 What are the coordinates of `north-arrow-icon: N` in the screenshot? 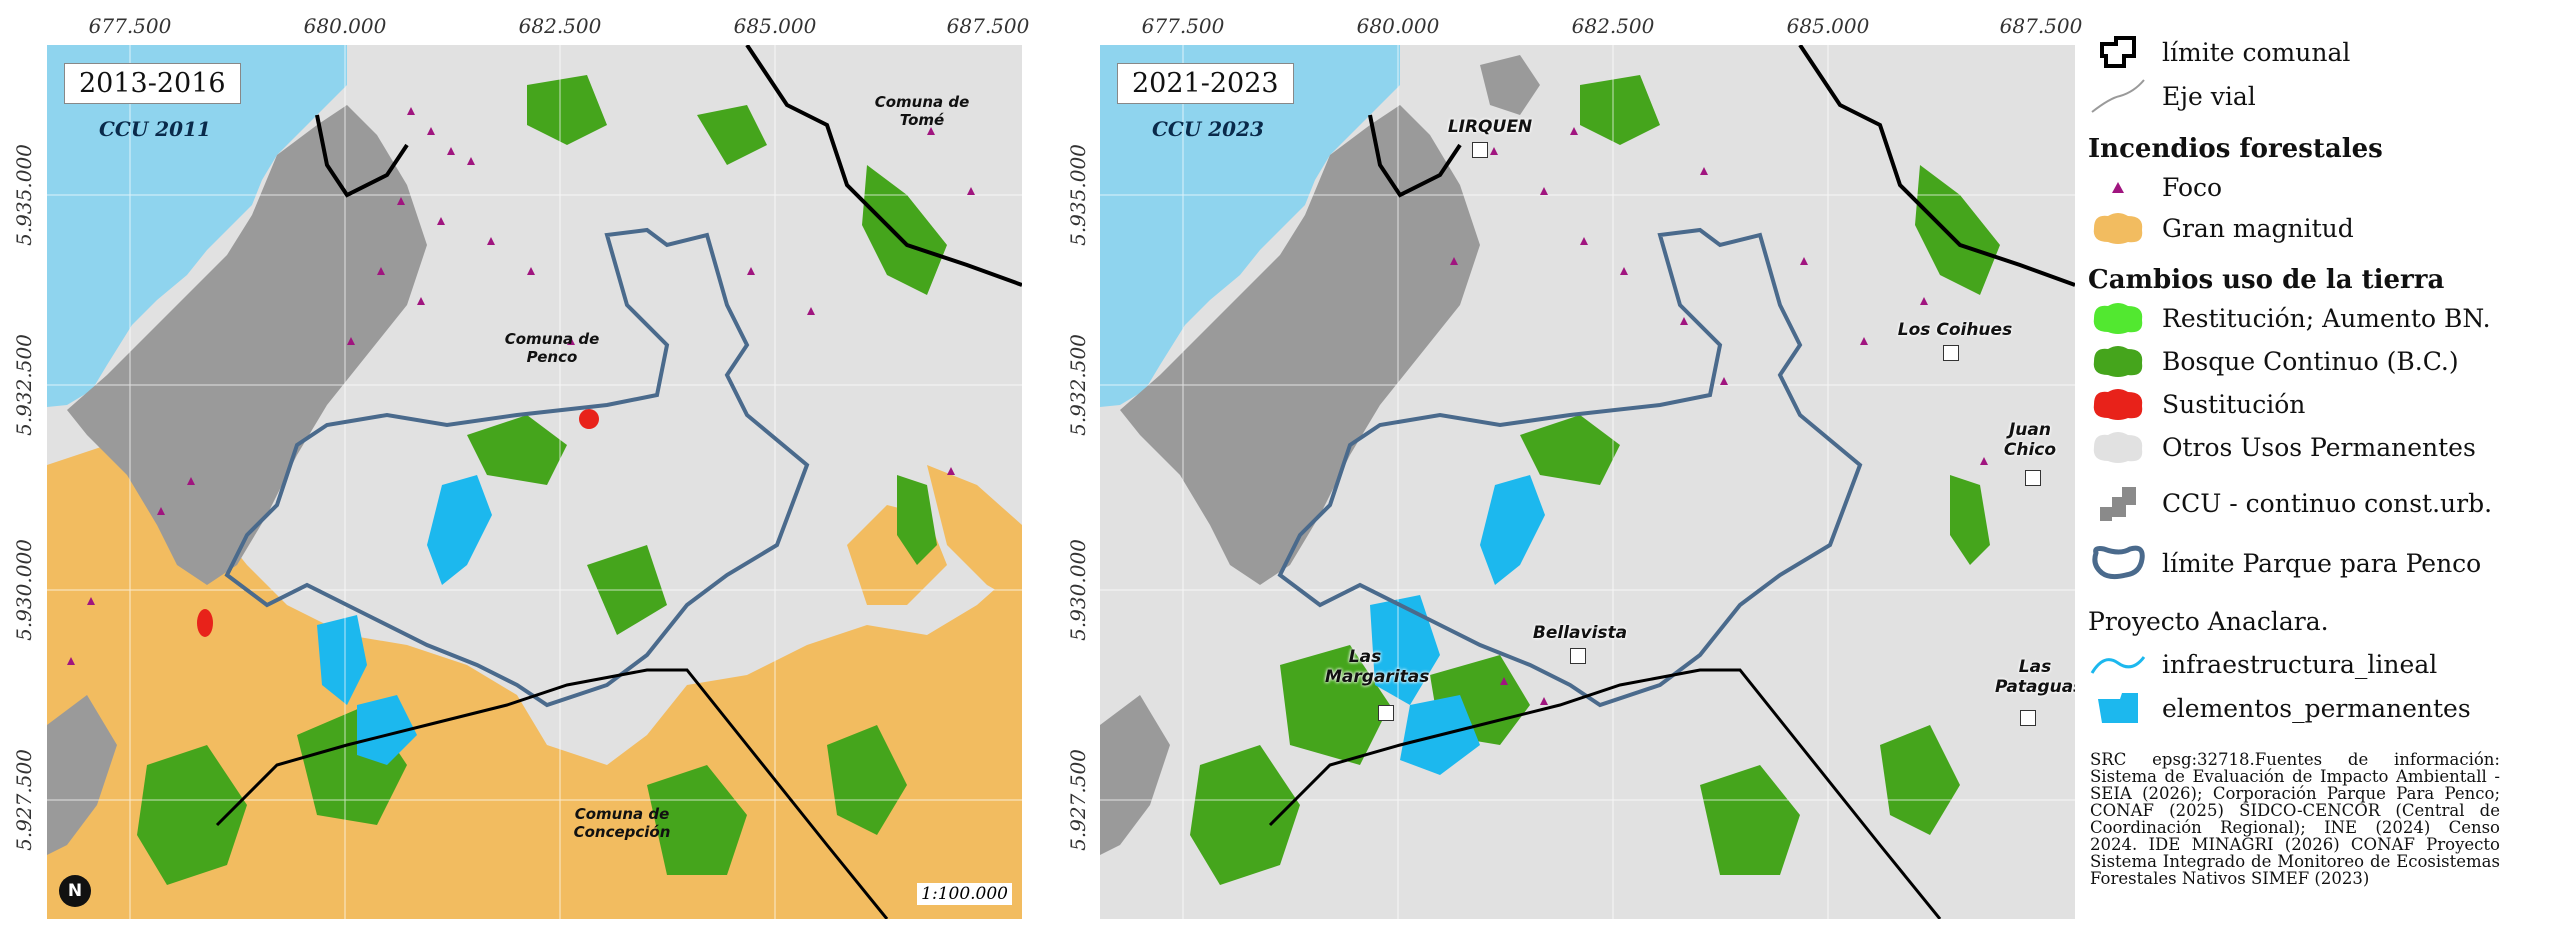 It's located at (75, 891).